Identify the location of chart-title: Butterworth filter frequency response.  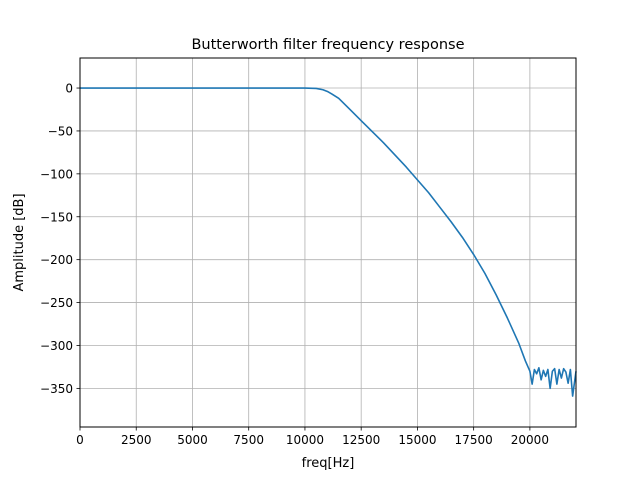
(327, 45).